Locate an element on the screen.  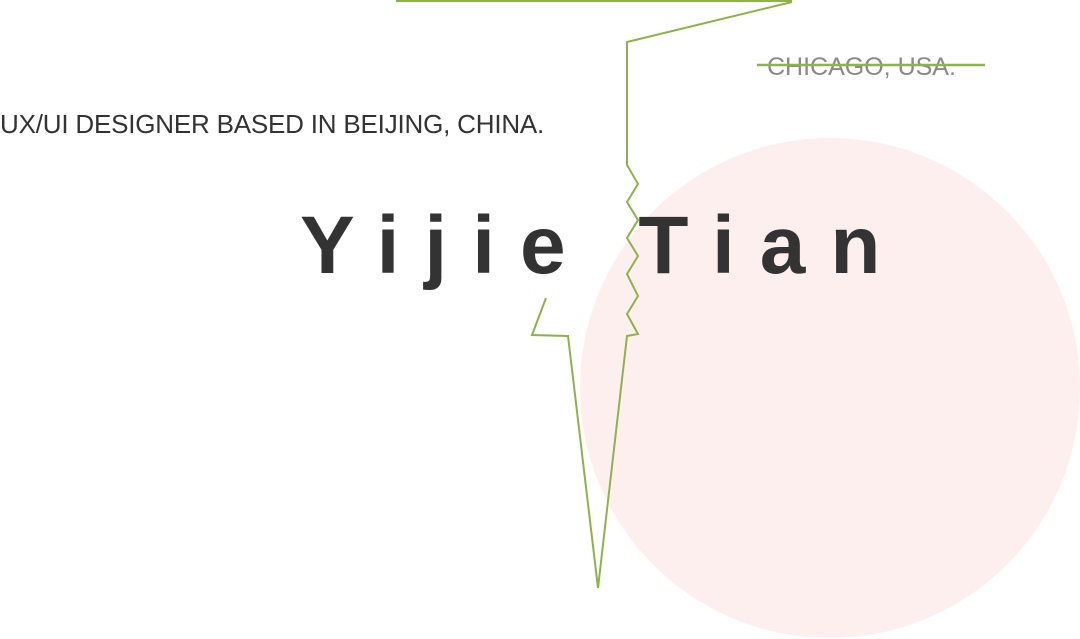
struck-old-location-text: CHICAGO, USA. is located at coordinates (861, 67).